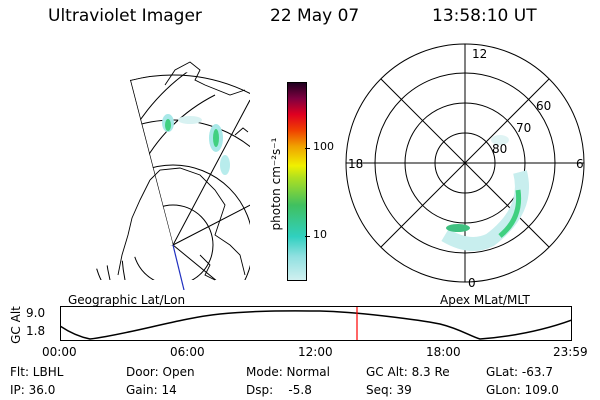 The width and height of the screenshot is (600, 400). What do you see at coordinates (570, 352) in the screenshot?
I see `x-tick-2359: 23:59` at bounding box center [570, 352].